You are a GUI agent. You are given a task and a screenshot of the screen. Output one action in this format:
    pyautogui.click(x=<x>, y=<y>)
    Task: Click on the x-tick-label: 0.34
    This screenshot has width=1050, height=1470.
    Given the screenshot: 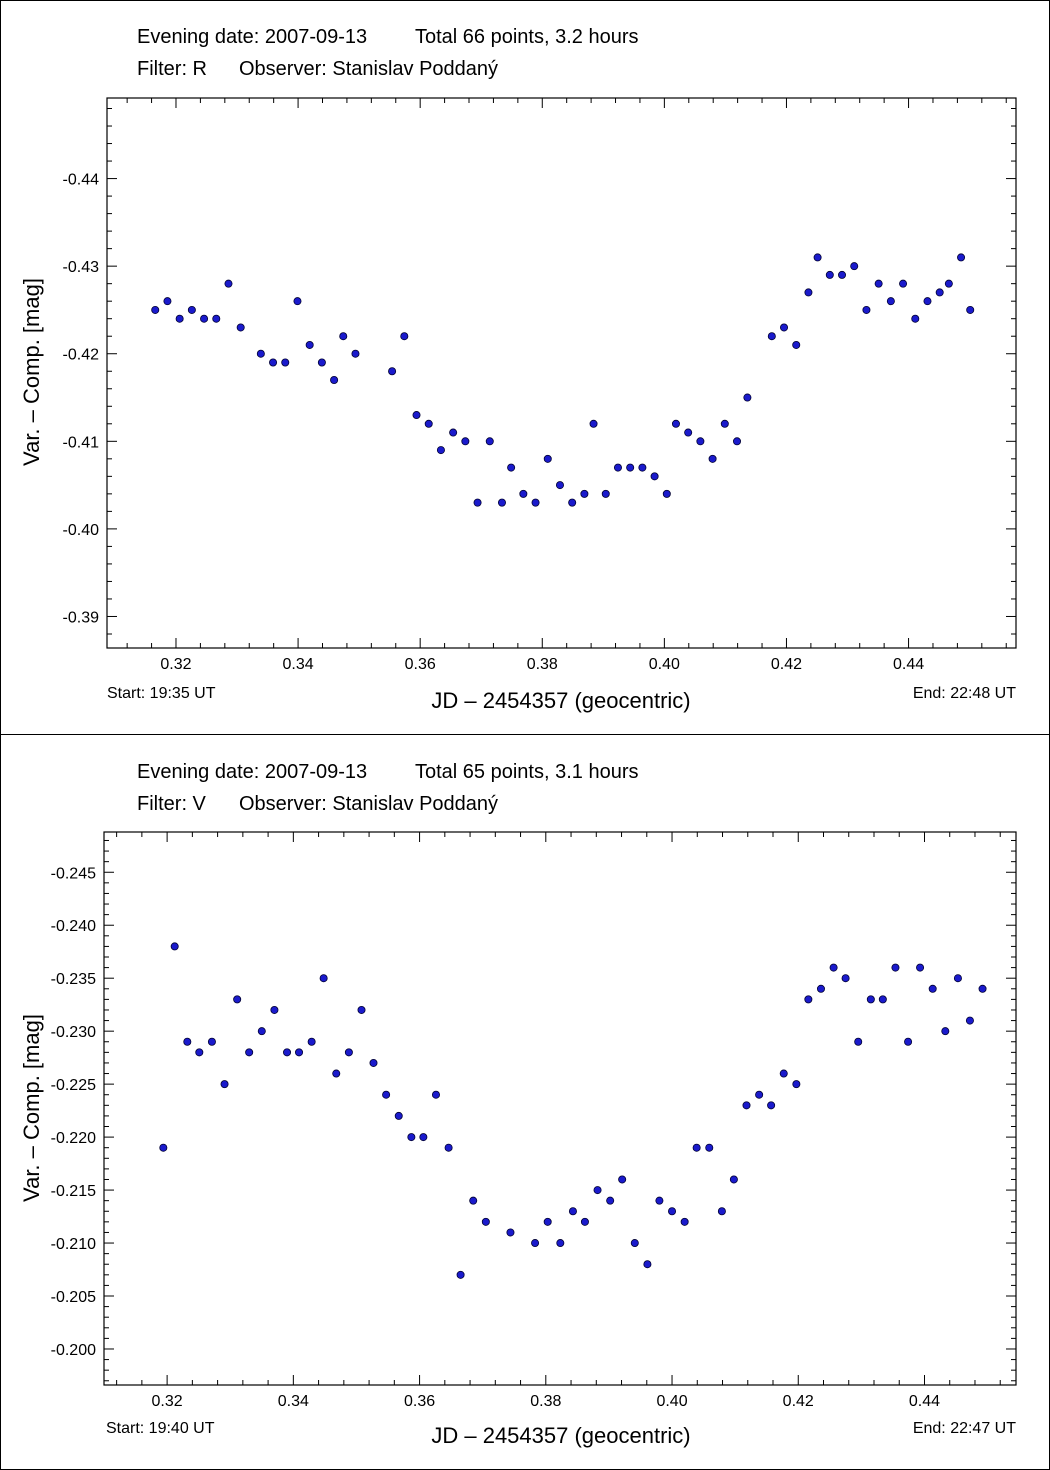 What is the action you would take?
    pyautogui.click(x=293, y=1401)
    